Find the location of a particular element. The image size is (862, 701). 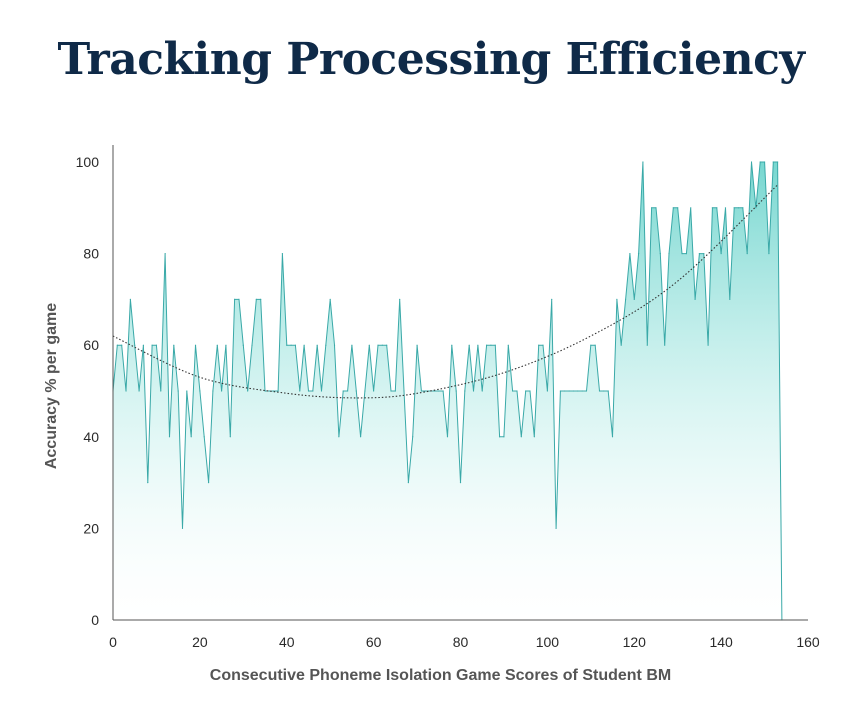

x-tick-label: 20 is located at coordinates (200, 642).